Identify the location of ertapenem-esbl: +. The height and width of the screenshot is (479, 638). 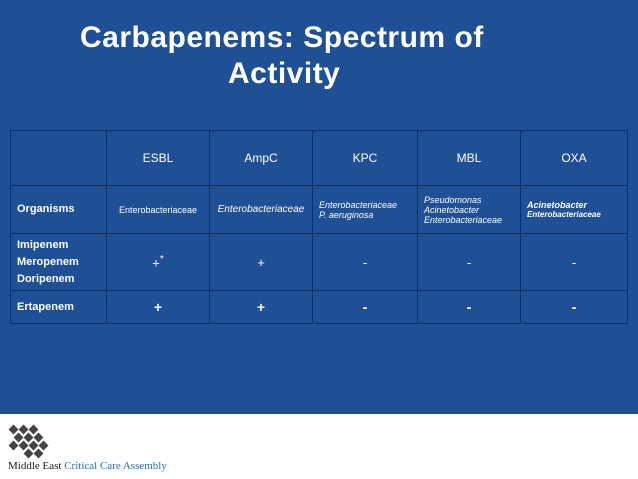
(158, 307).